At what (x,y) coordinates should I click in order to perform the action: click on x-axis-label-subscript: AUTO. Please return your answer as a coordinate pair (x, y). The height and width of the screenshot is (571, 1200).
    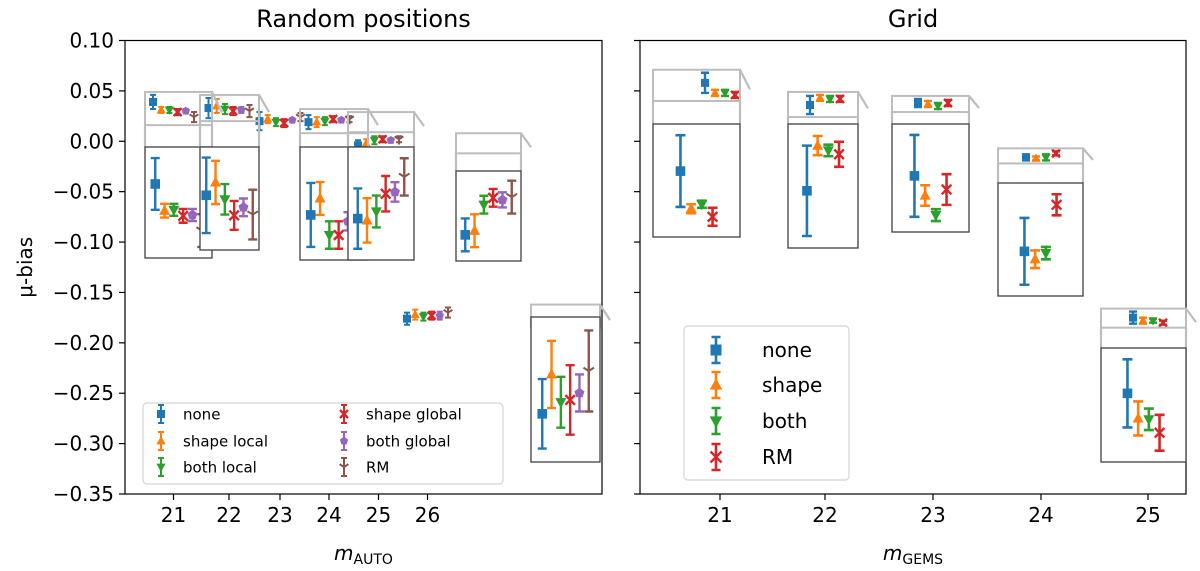
    Looking at the image, I should click on (373, 560).